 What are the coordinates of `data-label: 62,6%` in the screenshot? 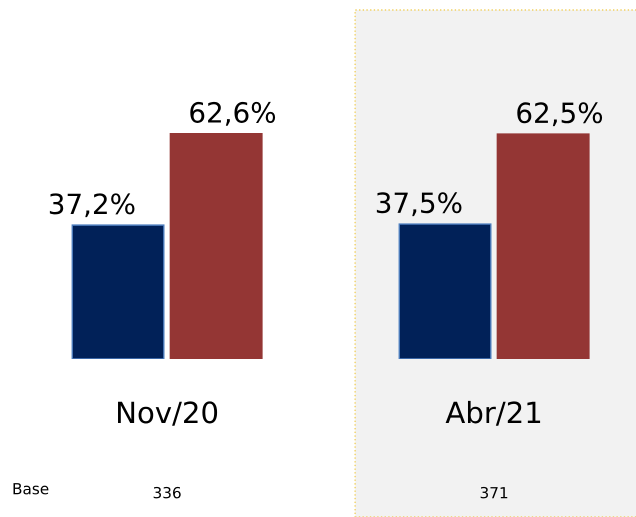 It's located at (233, 114).